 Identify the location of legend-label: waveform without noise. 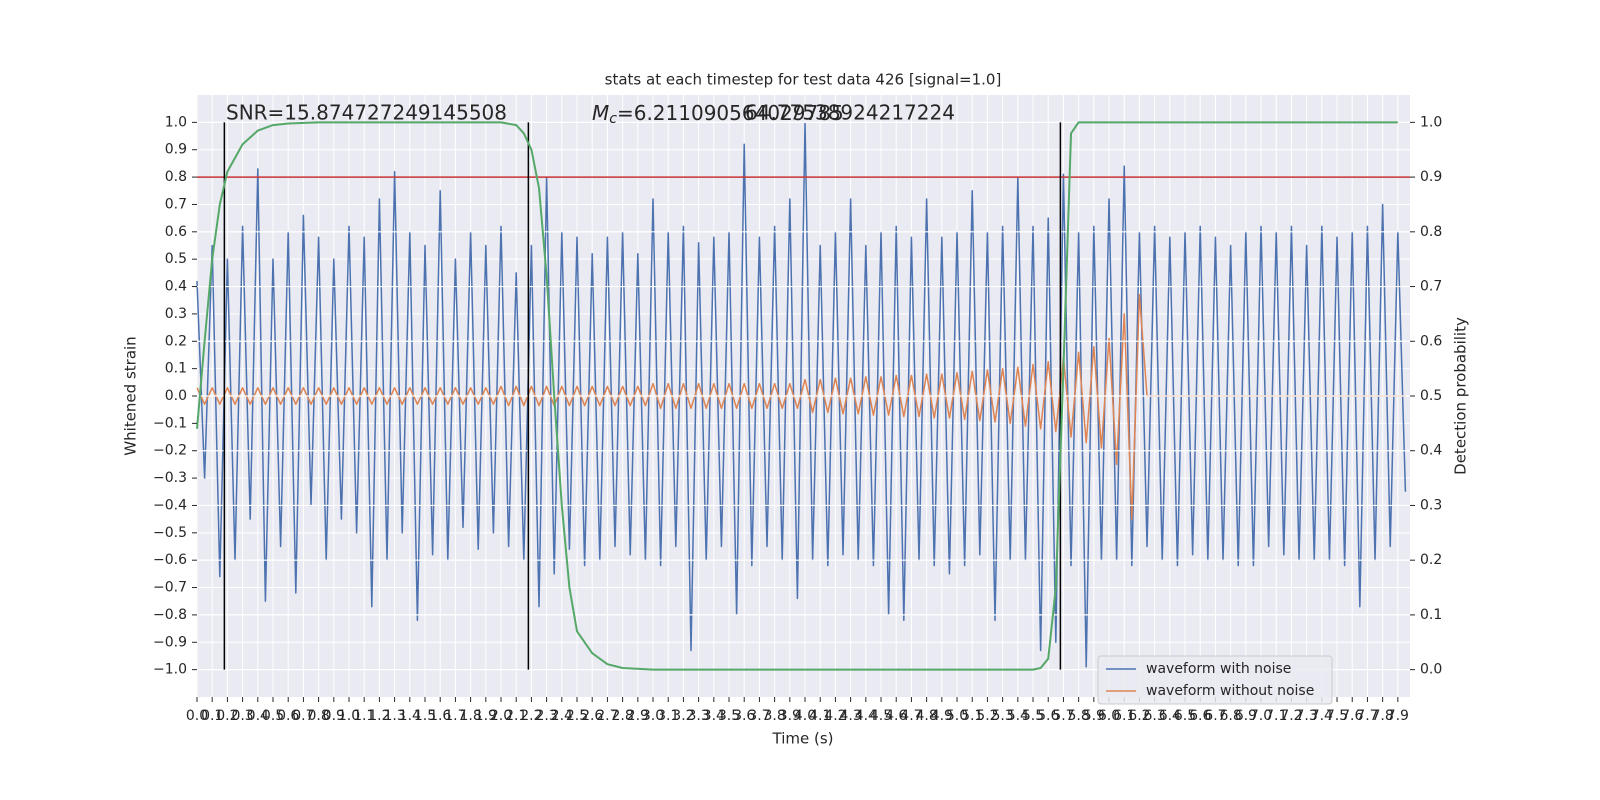
(1230, 691).